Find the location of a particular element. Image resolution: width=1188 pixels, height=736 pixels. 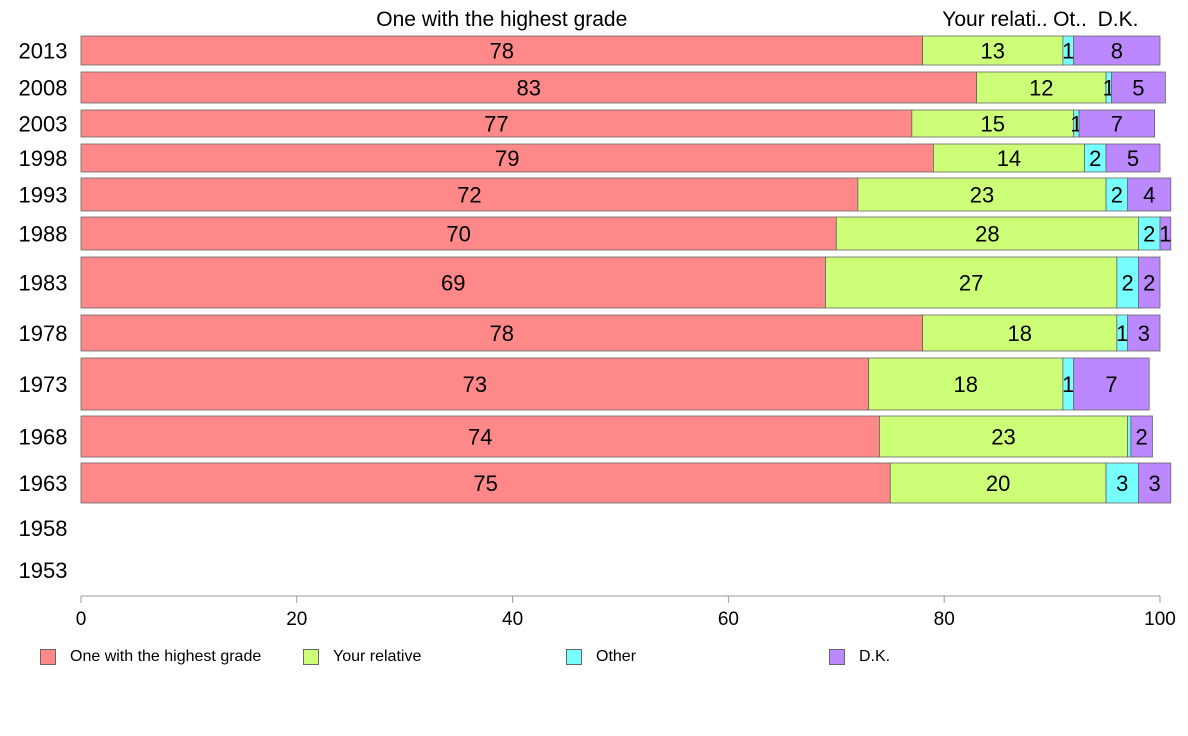

x-tick-label: 80 is located at coordinates (944, 619).